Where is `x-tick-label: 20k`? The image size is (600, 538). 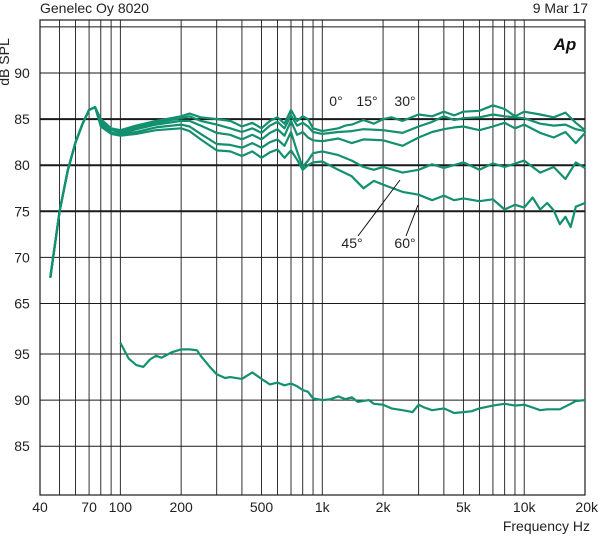 x-tick-label: 20k is located at coordinates (587, 507).